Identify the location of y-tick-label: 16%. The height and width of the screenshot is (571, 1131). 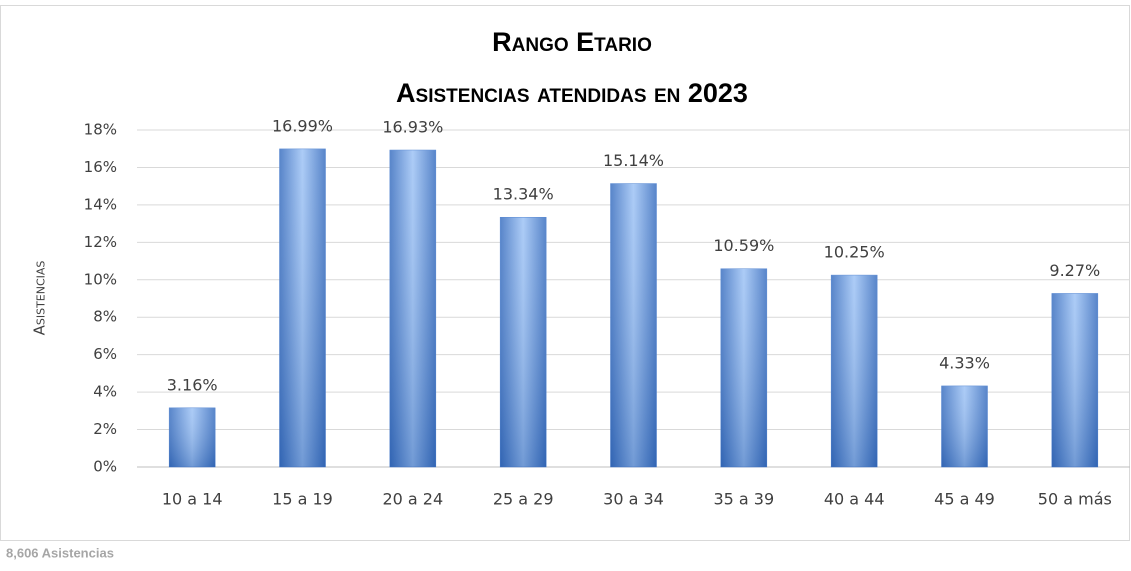
(100, 167).